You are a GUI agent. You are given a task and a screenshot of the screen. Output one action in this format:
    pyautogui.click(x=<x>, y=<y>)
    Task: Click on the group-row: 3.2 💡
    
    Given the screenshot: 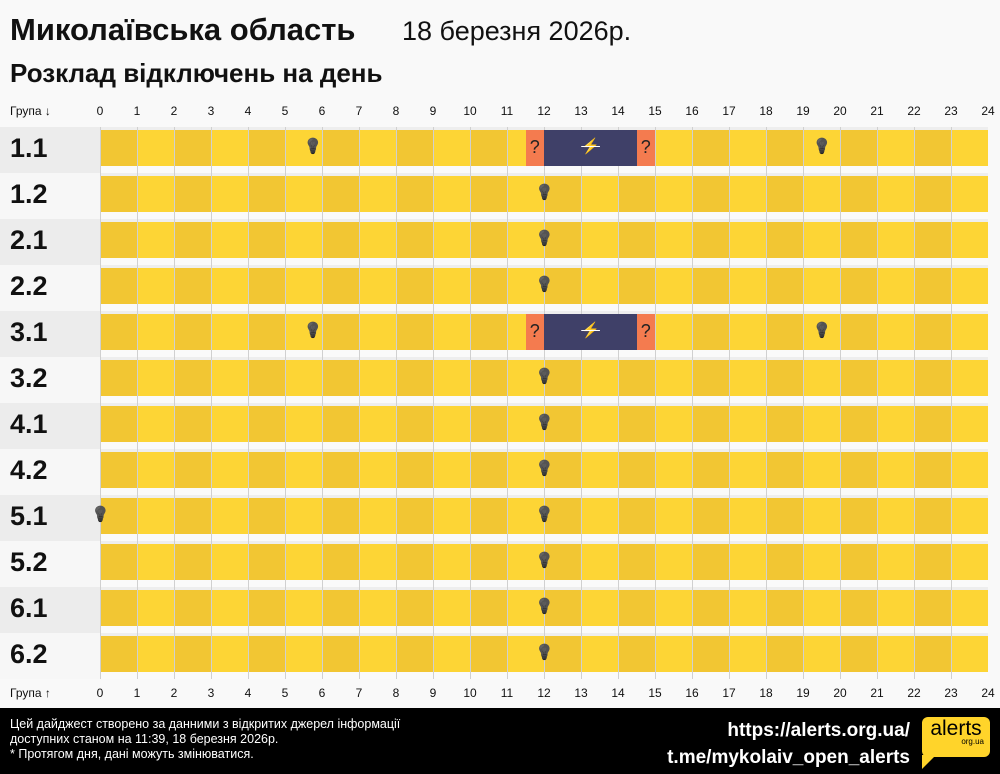 What is the action you would take?
    pyautogui.click(x=500, y=380)
    